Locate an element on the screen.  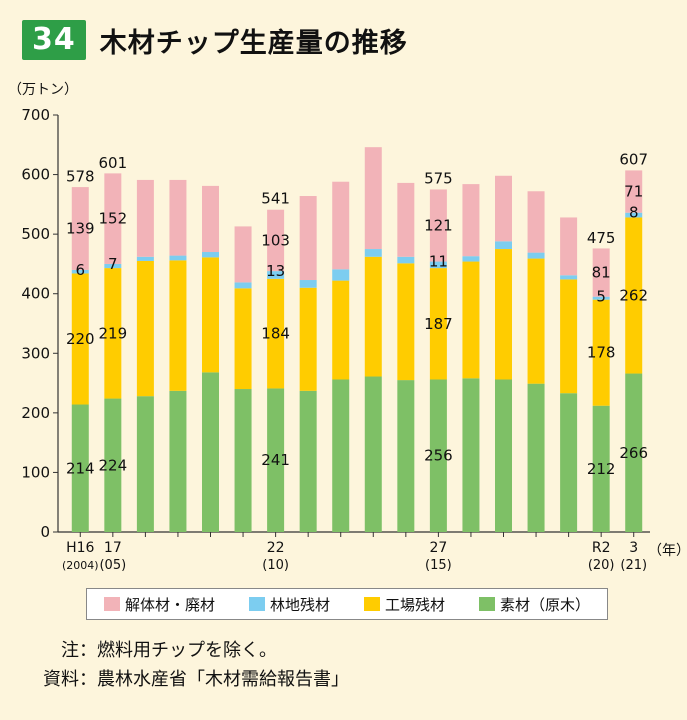
note-key: 注： is located at coordinates (79, 650).